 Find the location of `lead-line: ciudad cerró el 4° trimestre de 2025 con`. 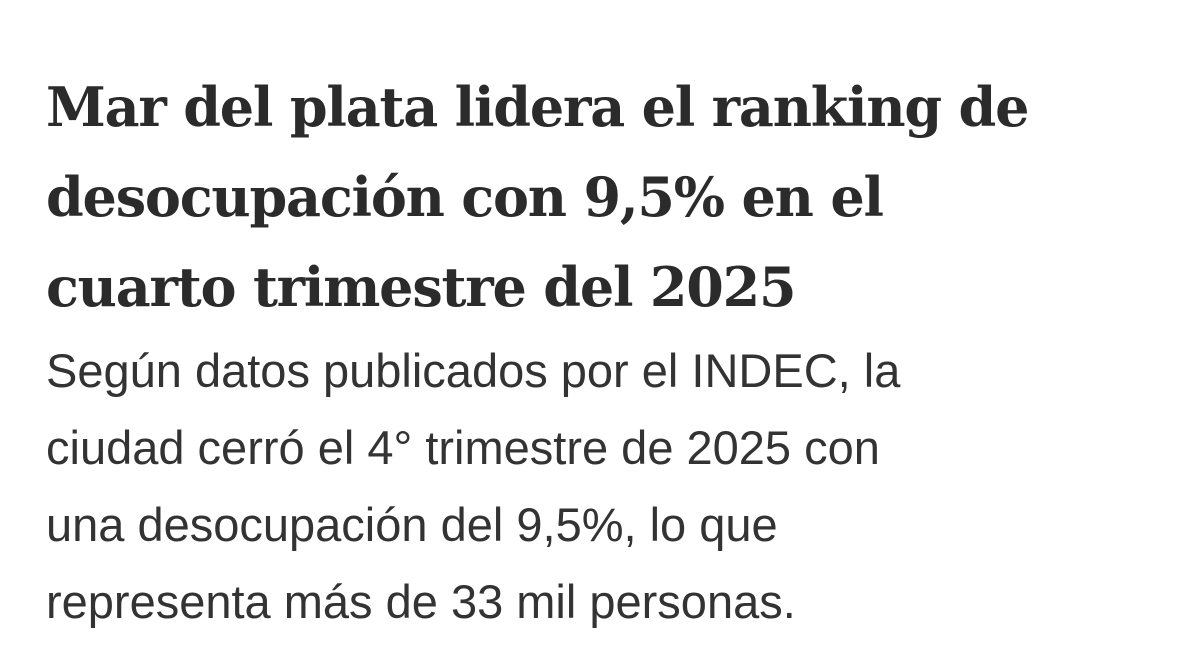

lead-line: ciudad cerró el 4° trimestre de 2025 con is located at coordinates (463, 447).